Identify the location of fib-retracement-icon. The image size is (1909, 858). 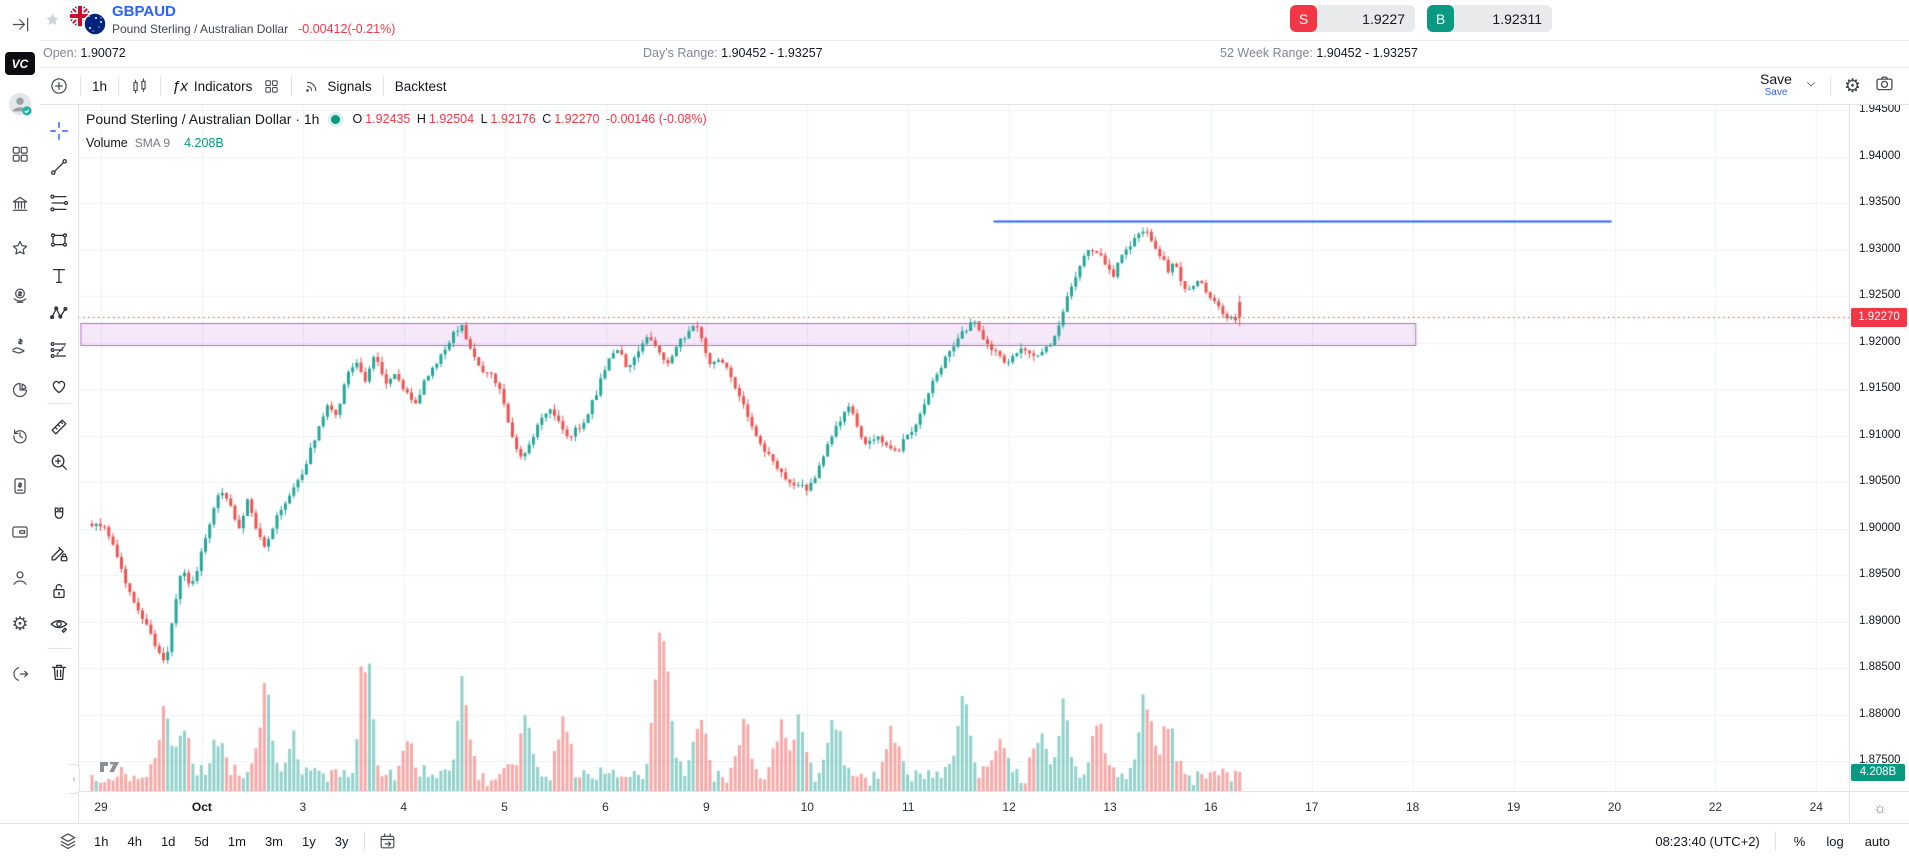
(59, 203).